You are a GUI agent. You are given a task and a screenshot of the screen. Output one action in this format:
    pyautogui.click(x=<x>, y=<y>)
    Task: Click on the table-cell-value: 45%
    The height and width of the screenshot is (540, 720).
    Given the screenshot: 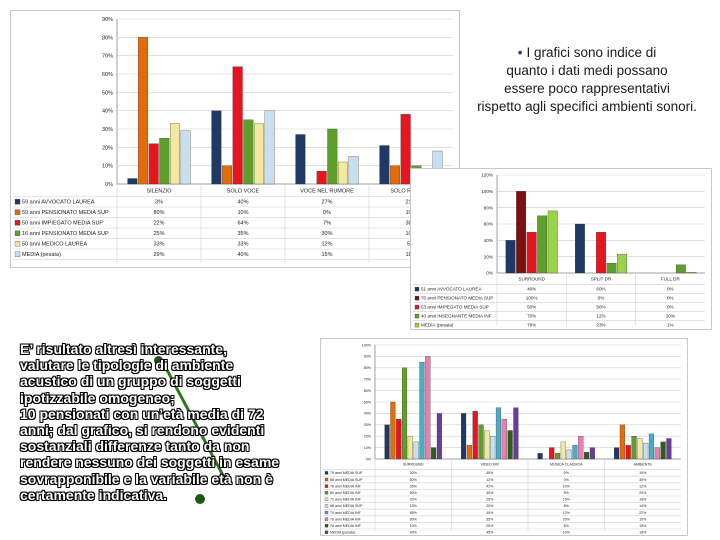 What is the action you would take?
    pyautogui.click(x=490, y=533)
    